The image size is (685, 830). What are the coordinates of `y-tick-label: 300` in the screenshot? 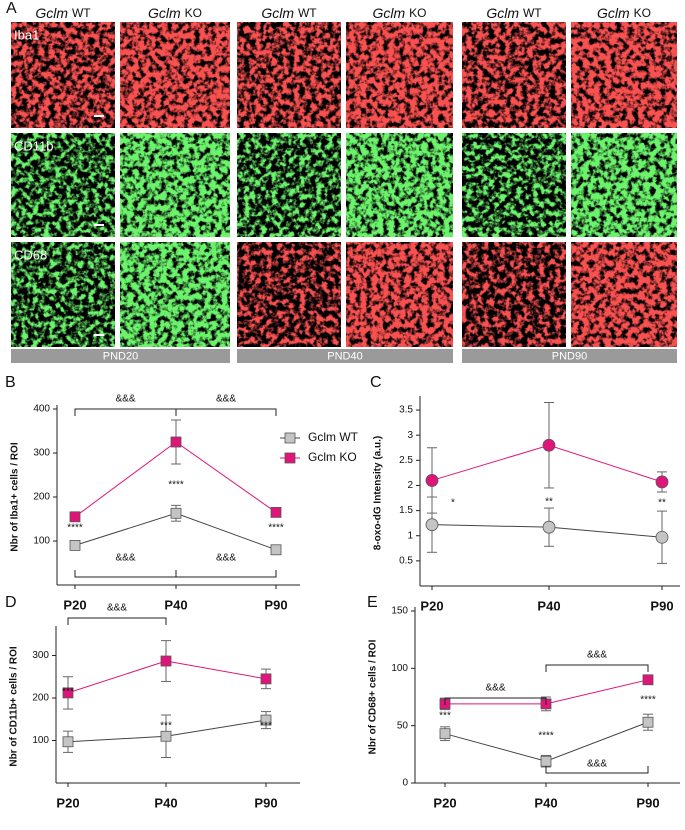 It's located at (40, 655).